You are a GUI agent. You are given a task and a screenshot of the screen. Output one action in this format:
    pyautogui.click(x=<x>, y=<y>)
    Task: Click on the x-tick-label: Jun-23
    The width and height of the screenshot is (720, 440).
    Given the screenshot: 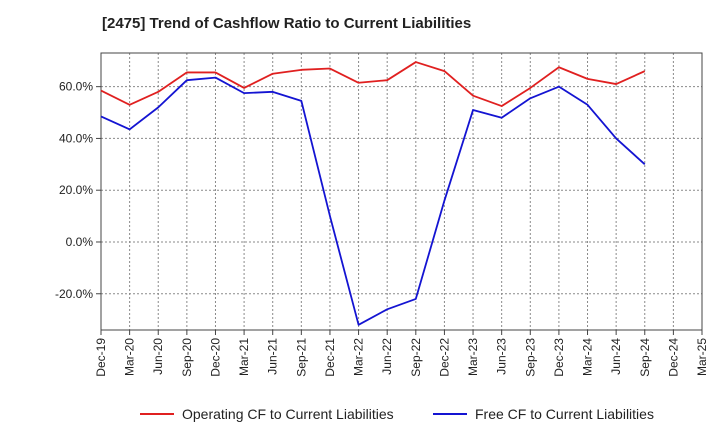 What is the action you would take?
    pyautogui.click(x=502, y=356)
    